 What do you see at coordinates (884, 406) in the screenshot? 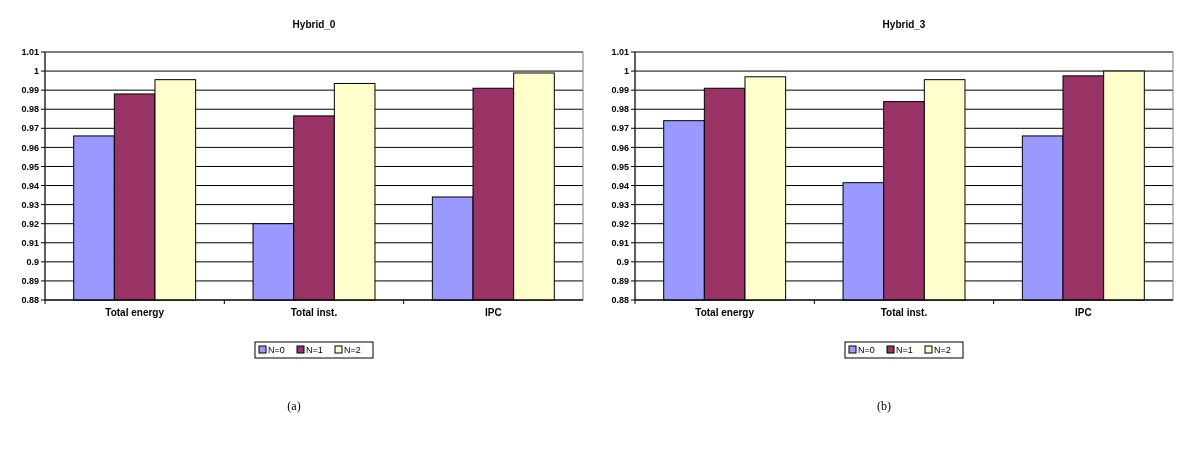
I see `text: (b)` at bounding box center [884, 406].